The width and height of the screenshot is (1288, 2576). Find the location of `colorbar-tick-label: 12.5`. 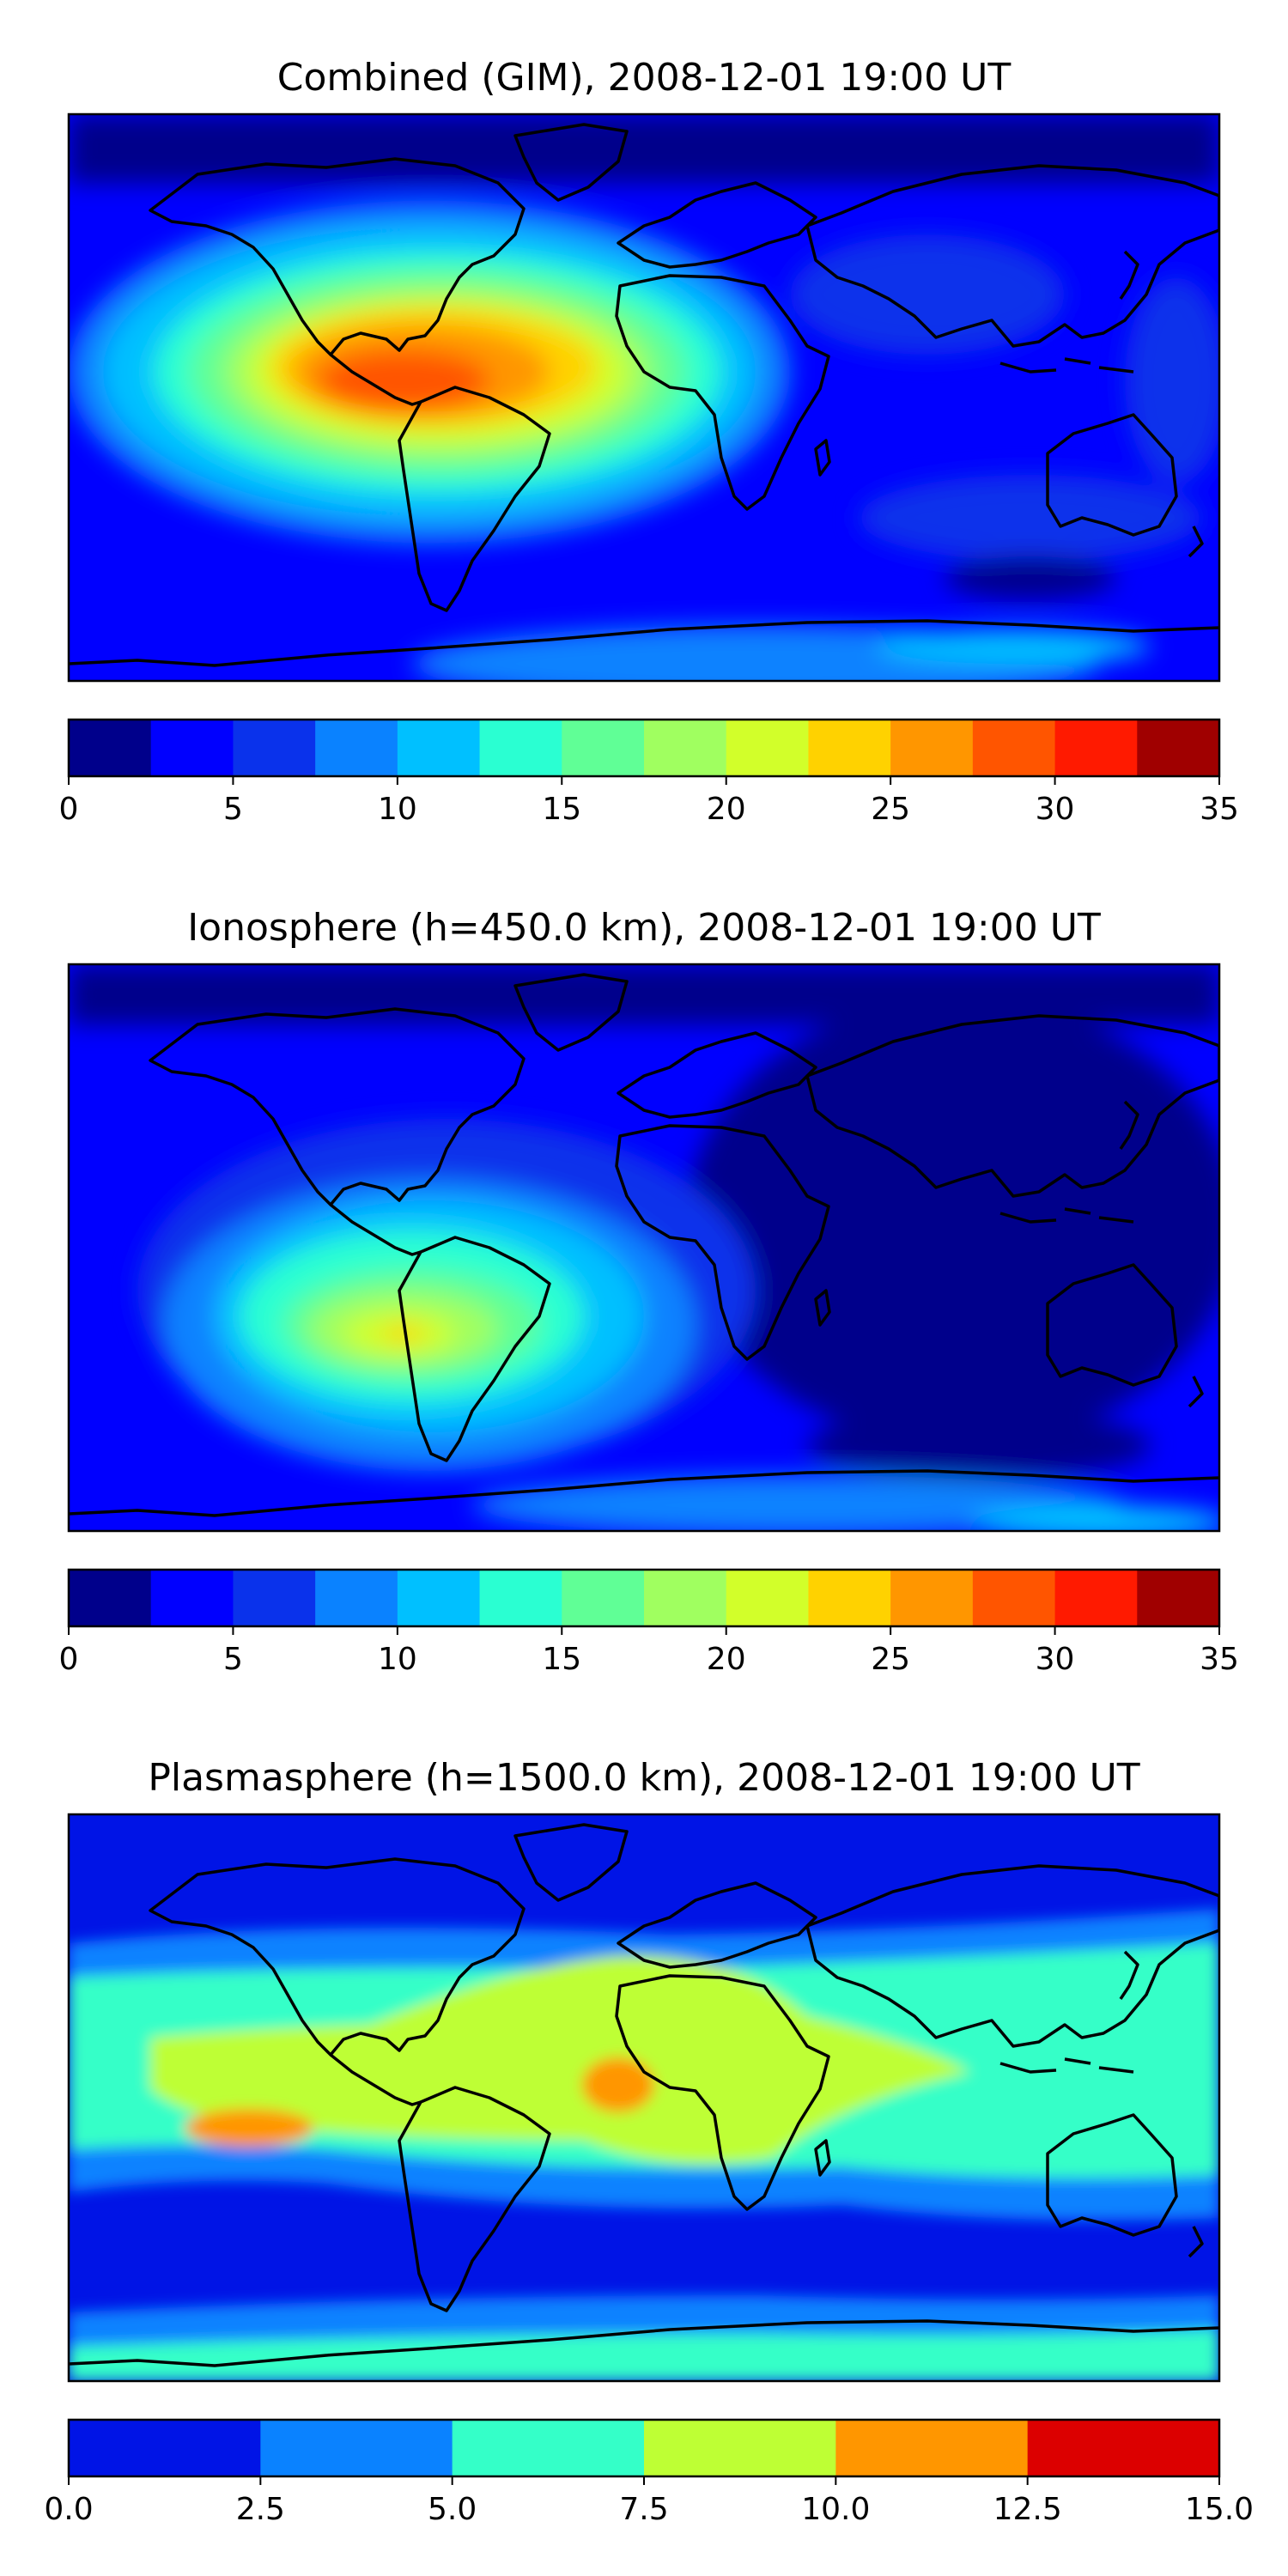

colorbar-tick-label: 12.5 is located at coordinates (1027, 2509).